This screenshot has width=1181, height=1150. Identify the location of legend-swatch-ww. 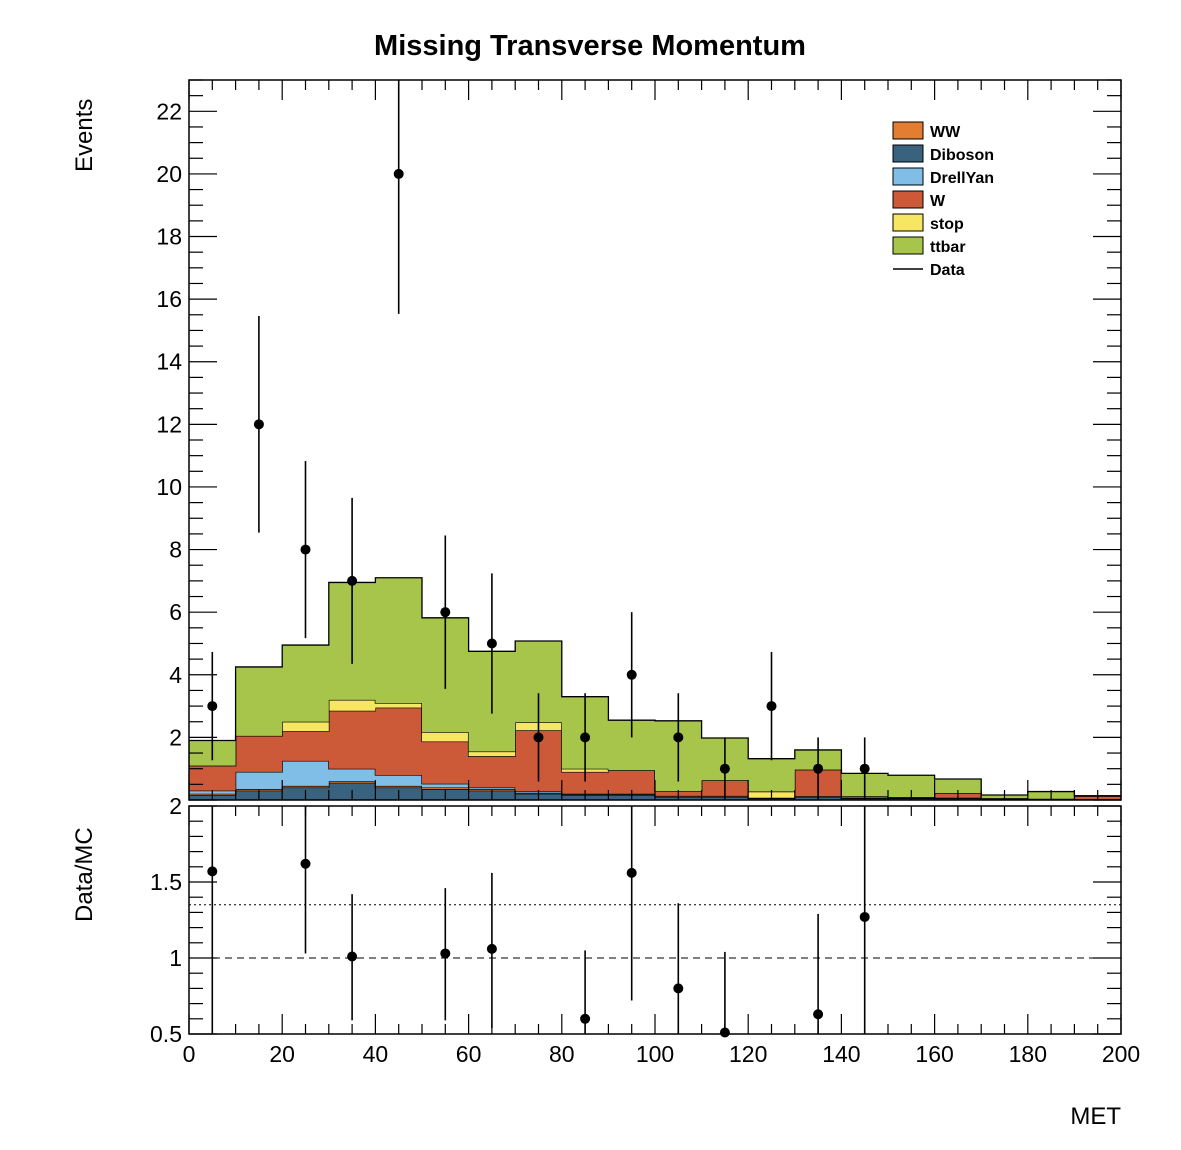
(908, 130).